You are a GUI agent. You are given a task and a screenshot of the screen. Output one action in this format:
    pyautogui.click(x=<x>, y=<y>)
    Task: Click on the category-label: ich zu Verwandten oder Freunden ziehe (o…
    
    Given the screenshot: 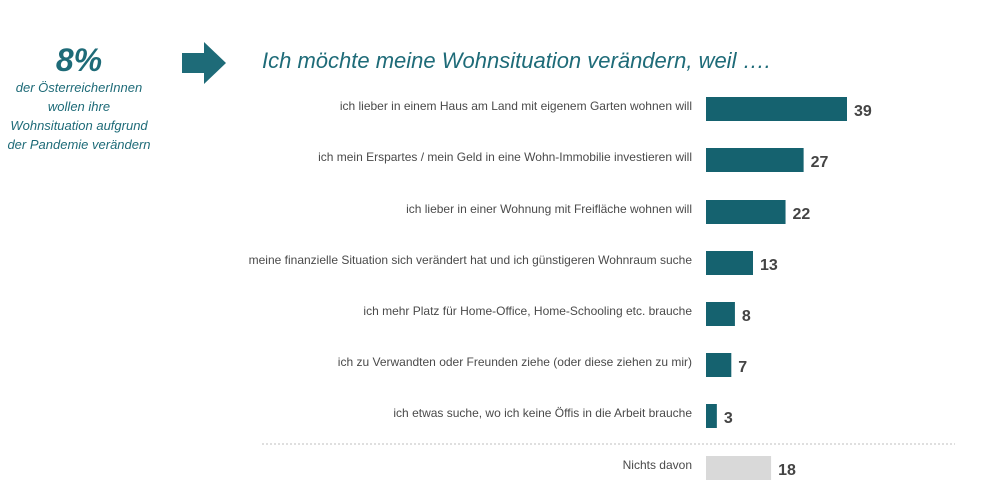 What is the action you would take?
    pyautogui.click(x=515, y=362)
    